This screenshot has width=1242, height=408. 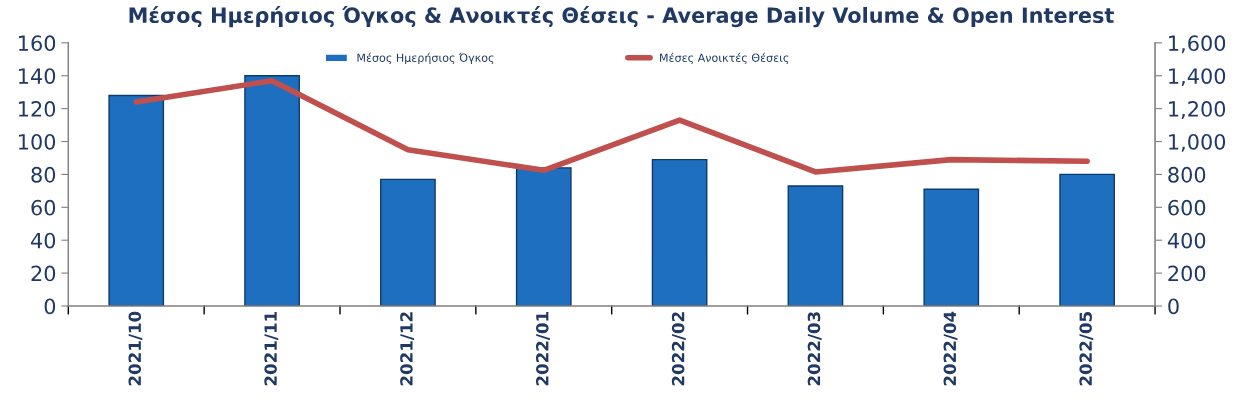 What do you see at coordinates (1197, 77) in the screenshot?
I see `y2-tick-label: 1,400` at bounding box center [1197, 77].